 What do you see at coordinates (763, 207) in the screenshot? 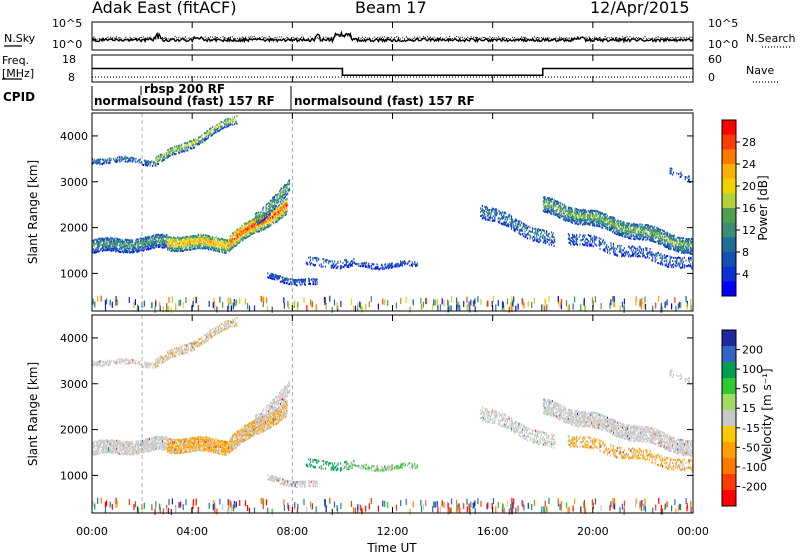
I see `power-colorbar-label: Power [dB]` at bounding box center [763, 207].